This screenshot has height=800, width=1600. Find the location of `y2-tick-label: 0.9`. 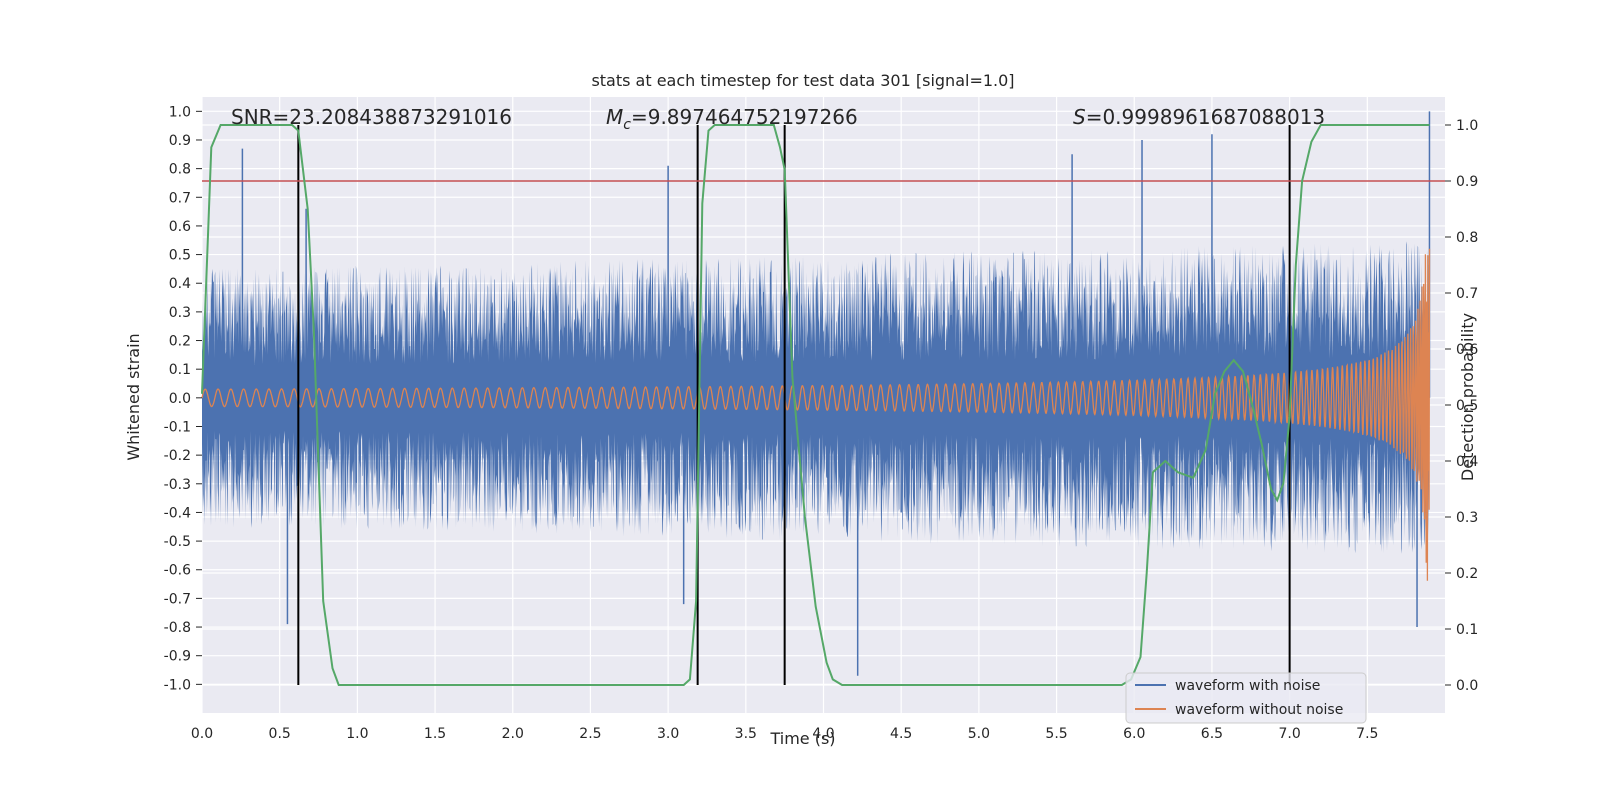

y2-tick-label: 0.9 is located at coordinates (1467, 182).